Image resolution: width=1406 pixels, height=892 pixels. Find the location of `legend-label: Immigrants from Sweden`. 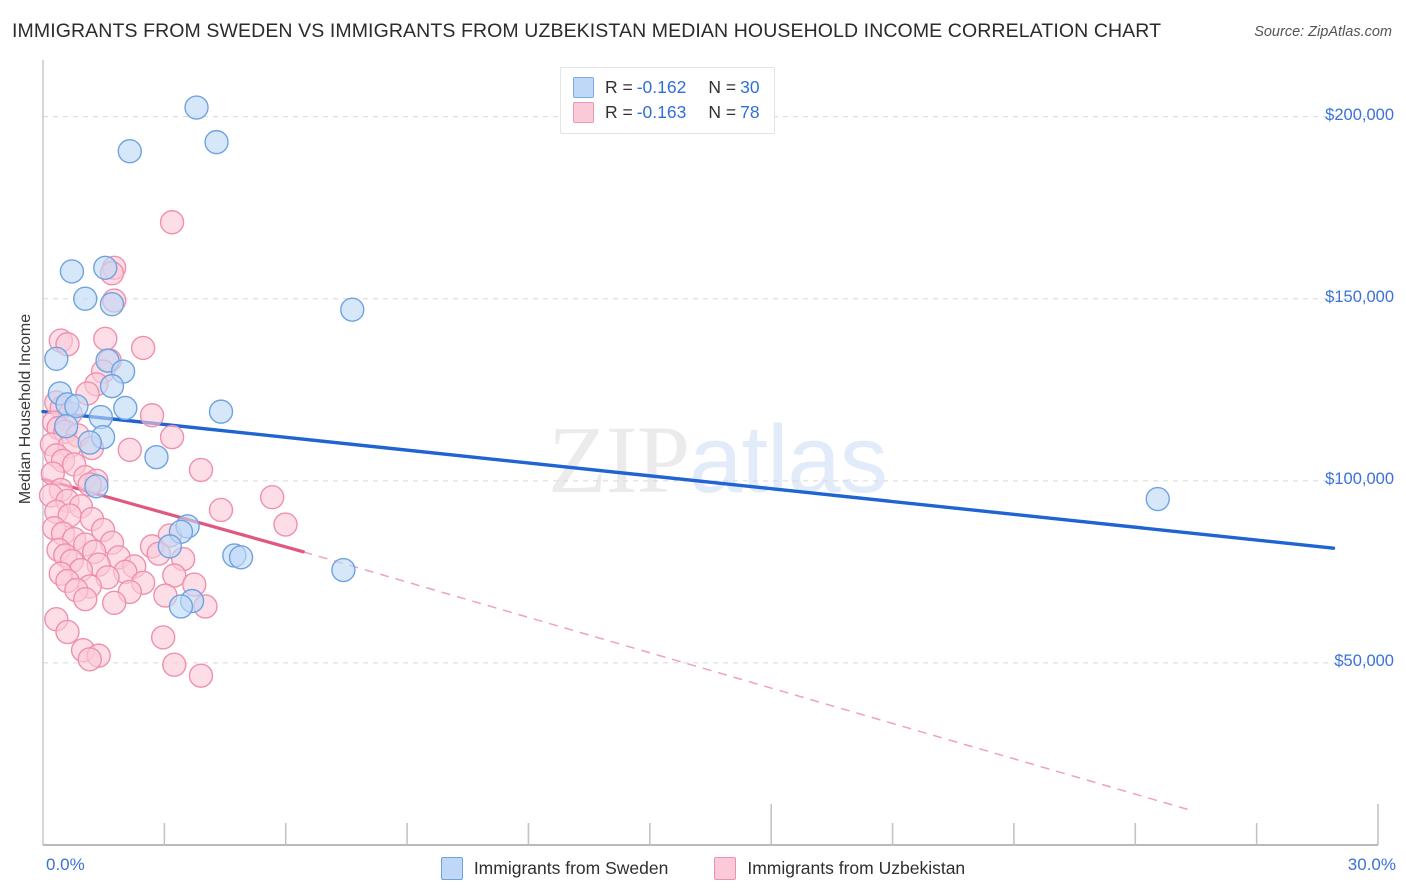

legend-label: Immigrants from Sweden is located at coordinates (571, 868).